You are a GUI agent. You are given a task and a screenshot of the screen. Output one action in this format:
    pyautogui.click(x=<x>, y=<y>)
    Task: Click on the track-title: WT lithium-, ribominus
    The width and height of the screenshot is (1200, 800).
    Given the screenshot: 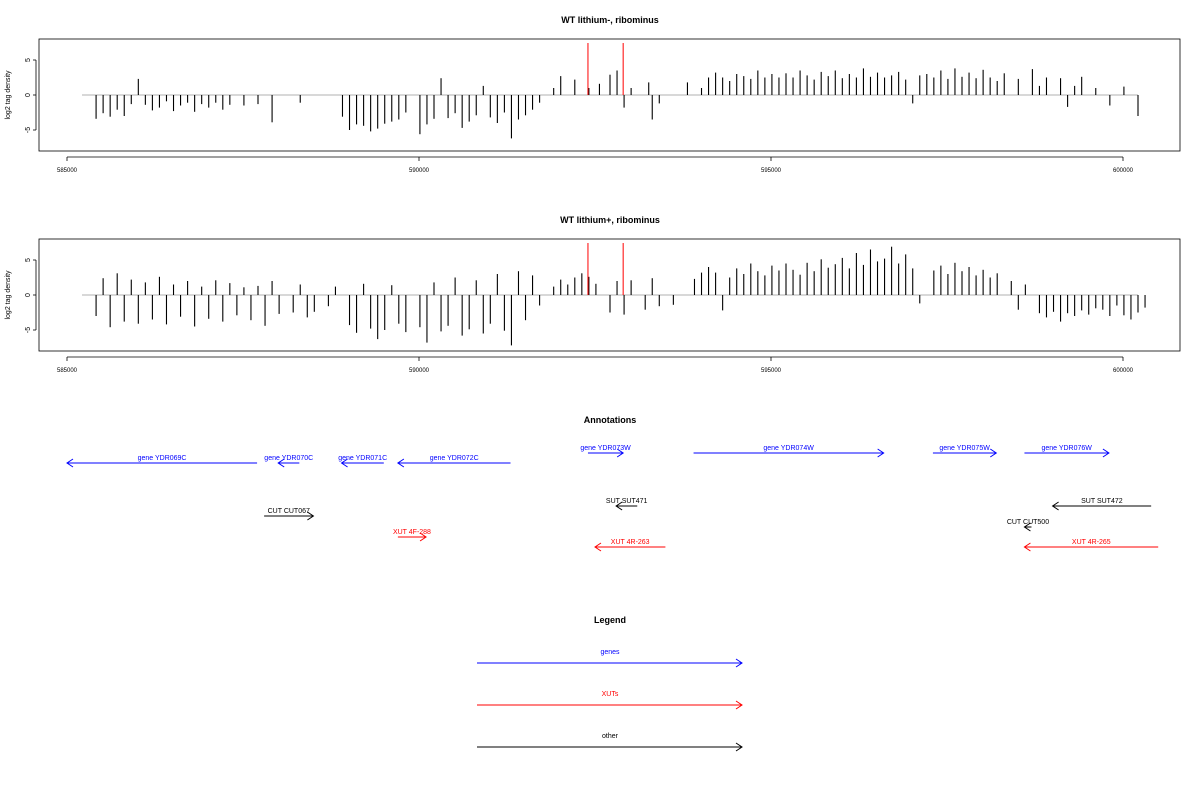 What is the action you would take?
    pyautogui.click(x=610, y=20)
    